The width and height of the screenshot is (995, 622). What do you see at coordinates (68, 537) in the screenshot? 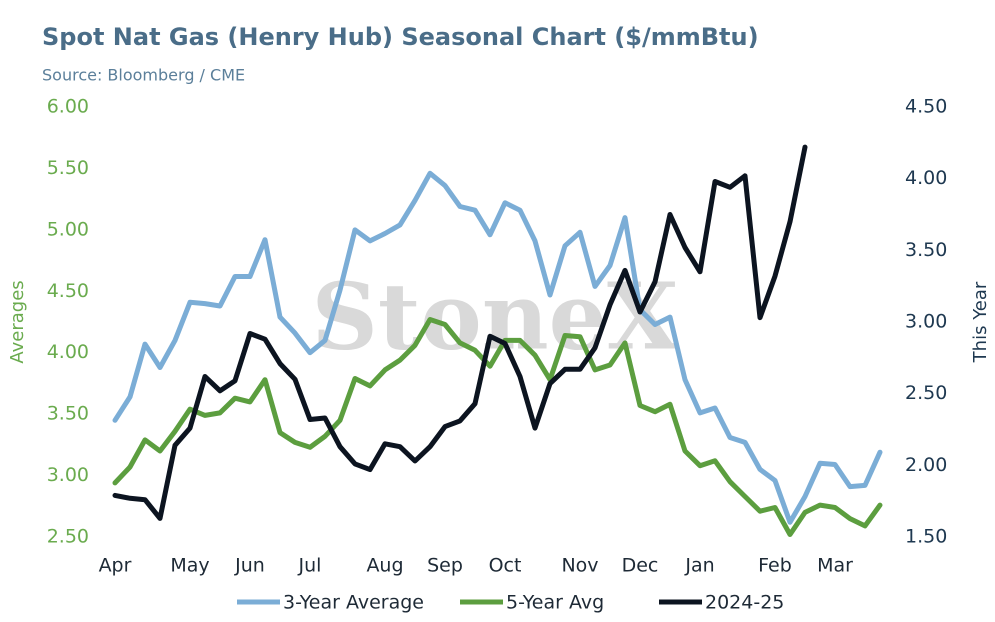
I see `y-tick-label: 2.50` at bounding box center [68, 537].